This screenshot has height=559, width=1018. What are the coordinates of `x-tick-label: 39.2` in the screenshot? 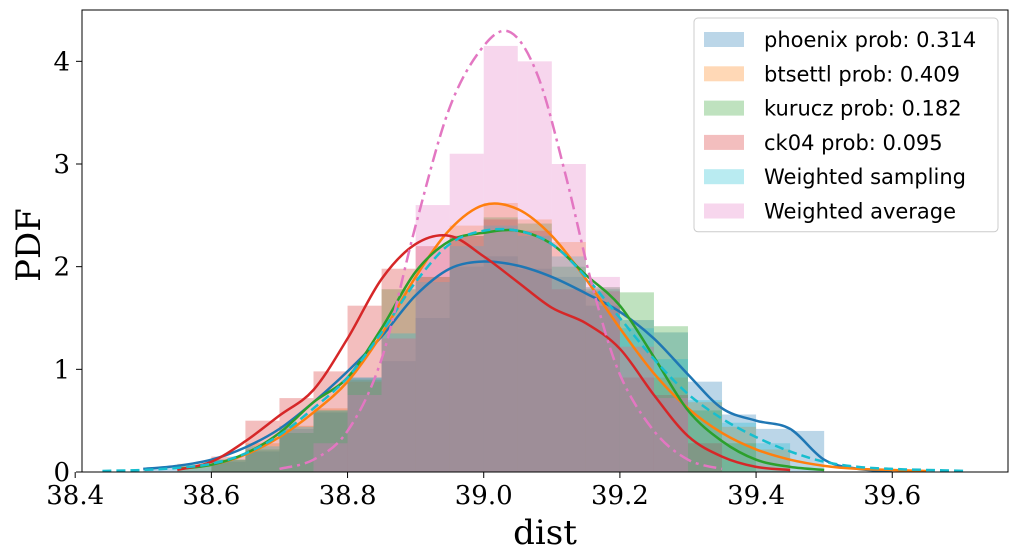 It's located at (620, 496).